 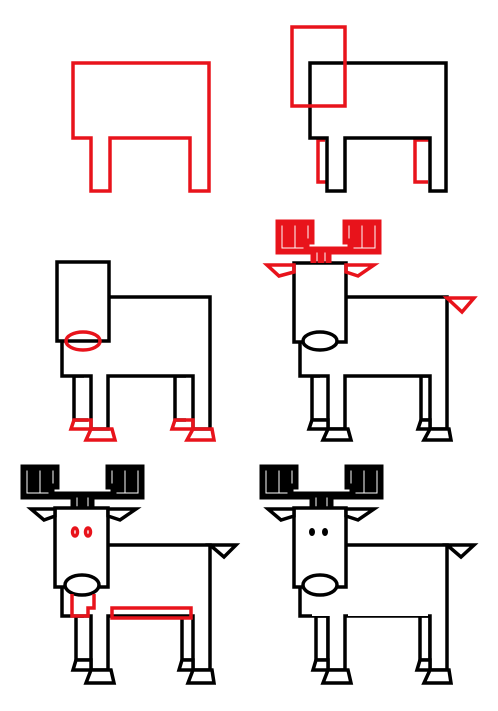 What do you see at coordinates (460, 551) in the screenshot?
I see `step-6-tail` at bounding box center [460, 551].